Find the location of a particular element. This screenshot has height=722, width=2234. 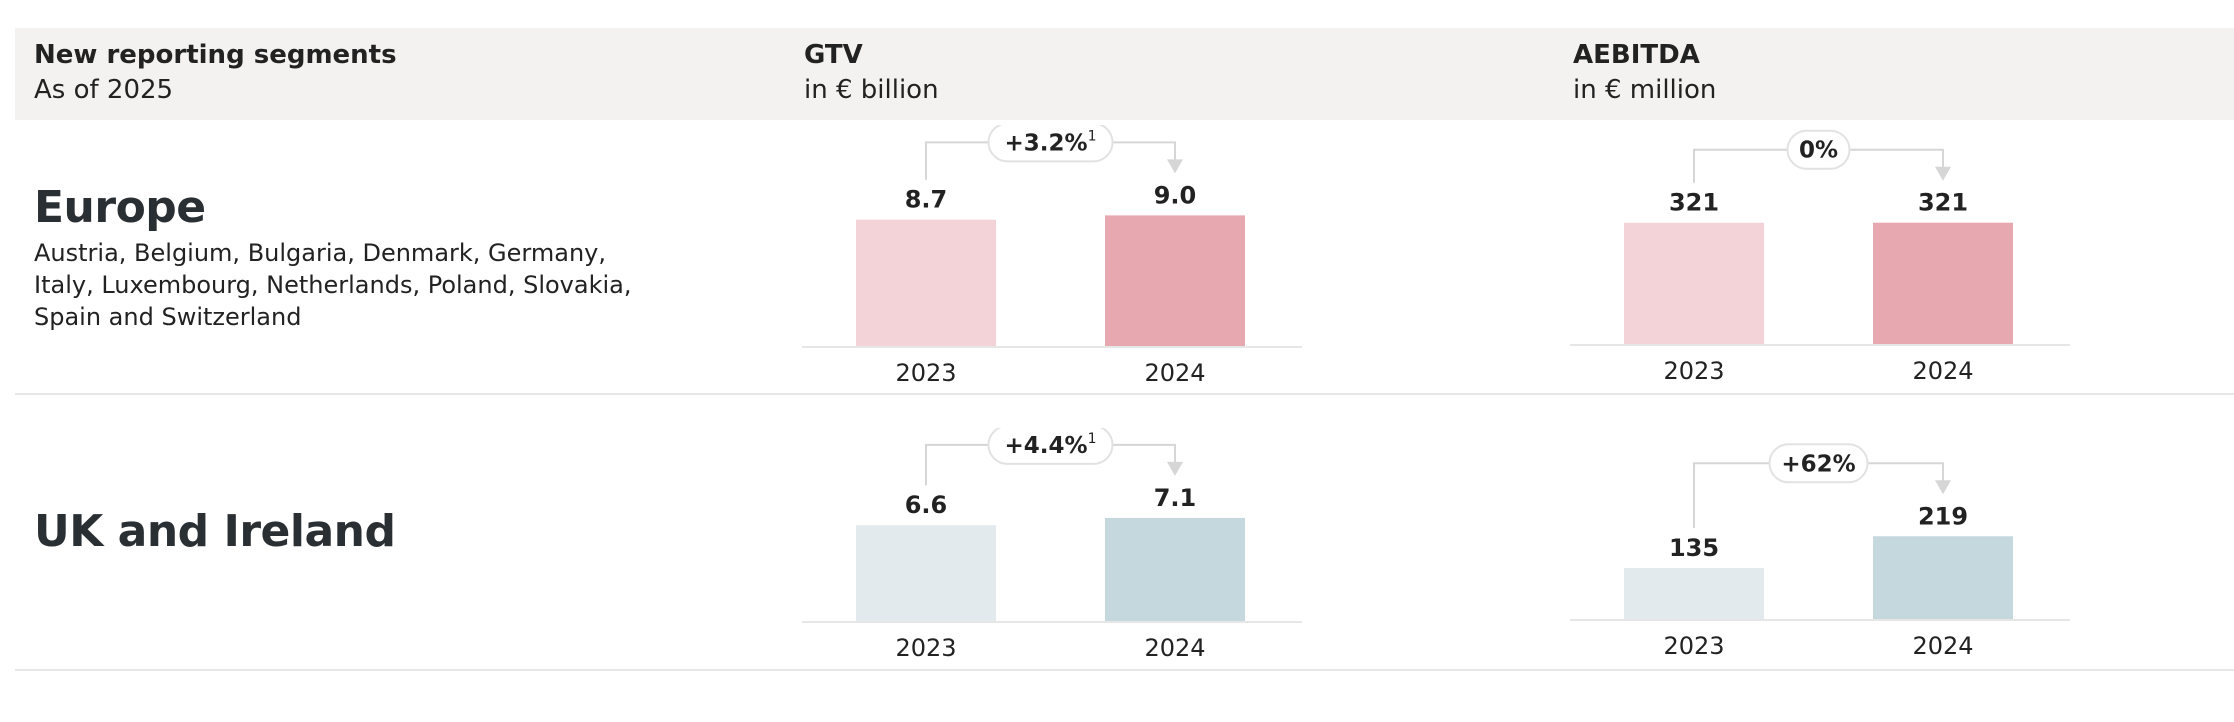

value-label-2024: 9.0 is located at coordinates (1175, 195).